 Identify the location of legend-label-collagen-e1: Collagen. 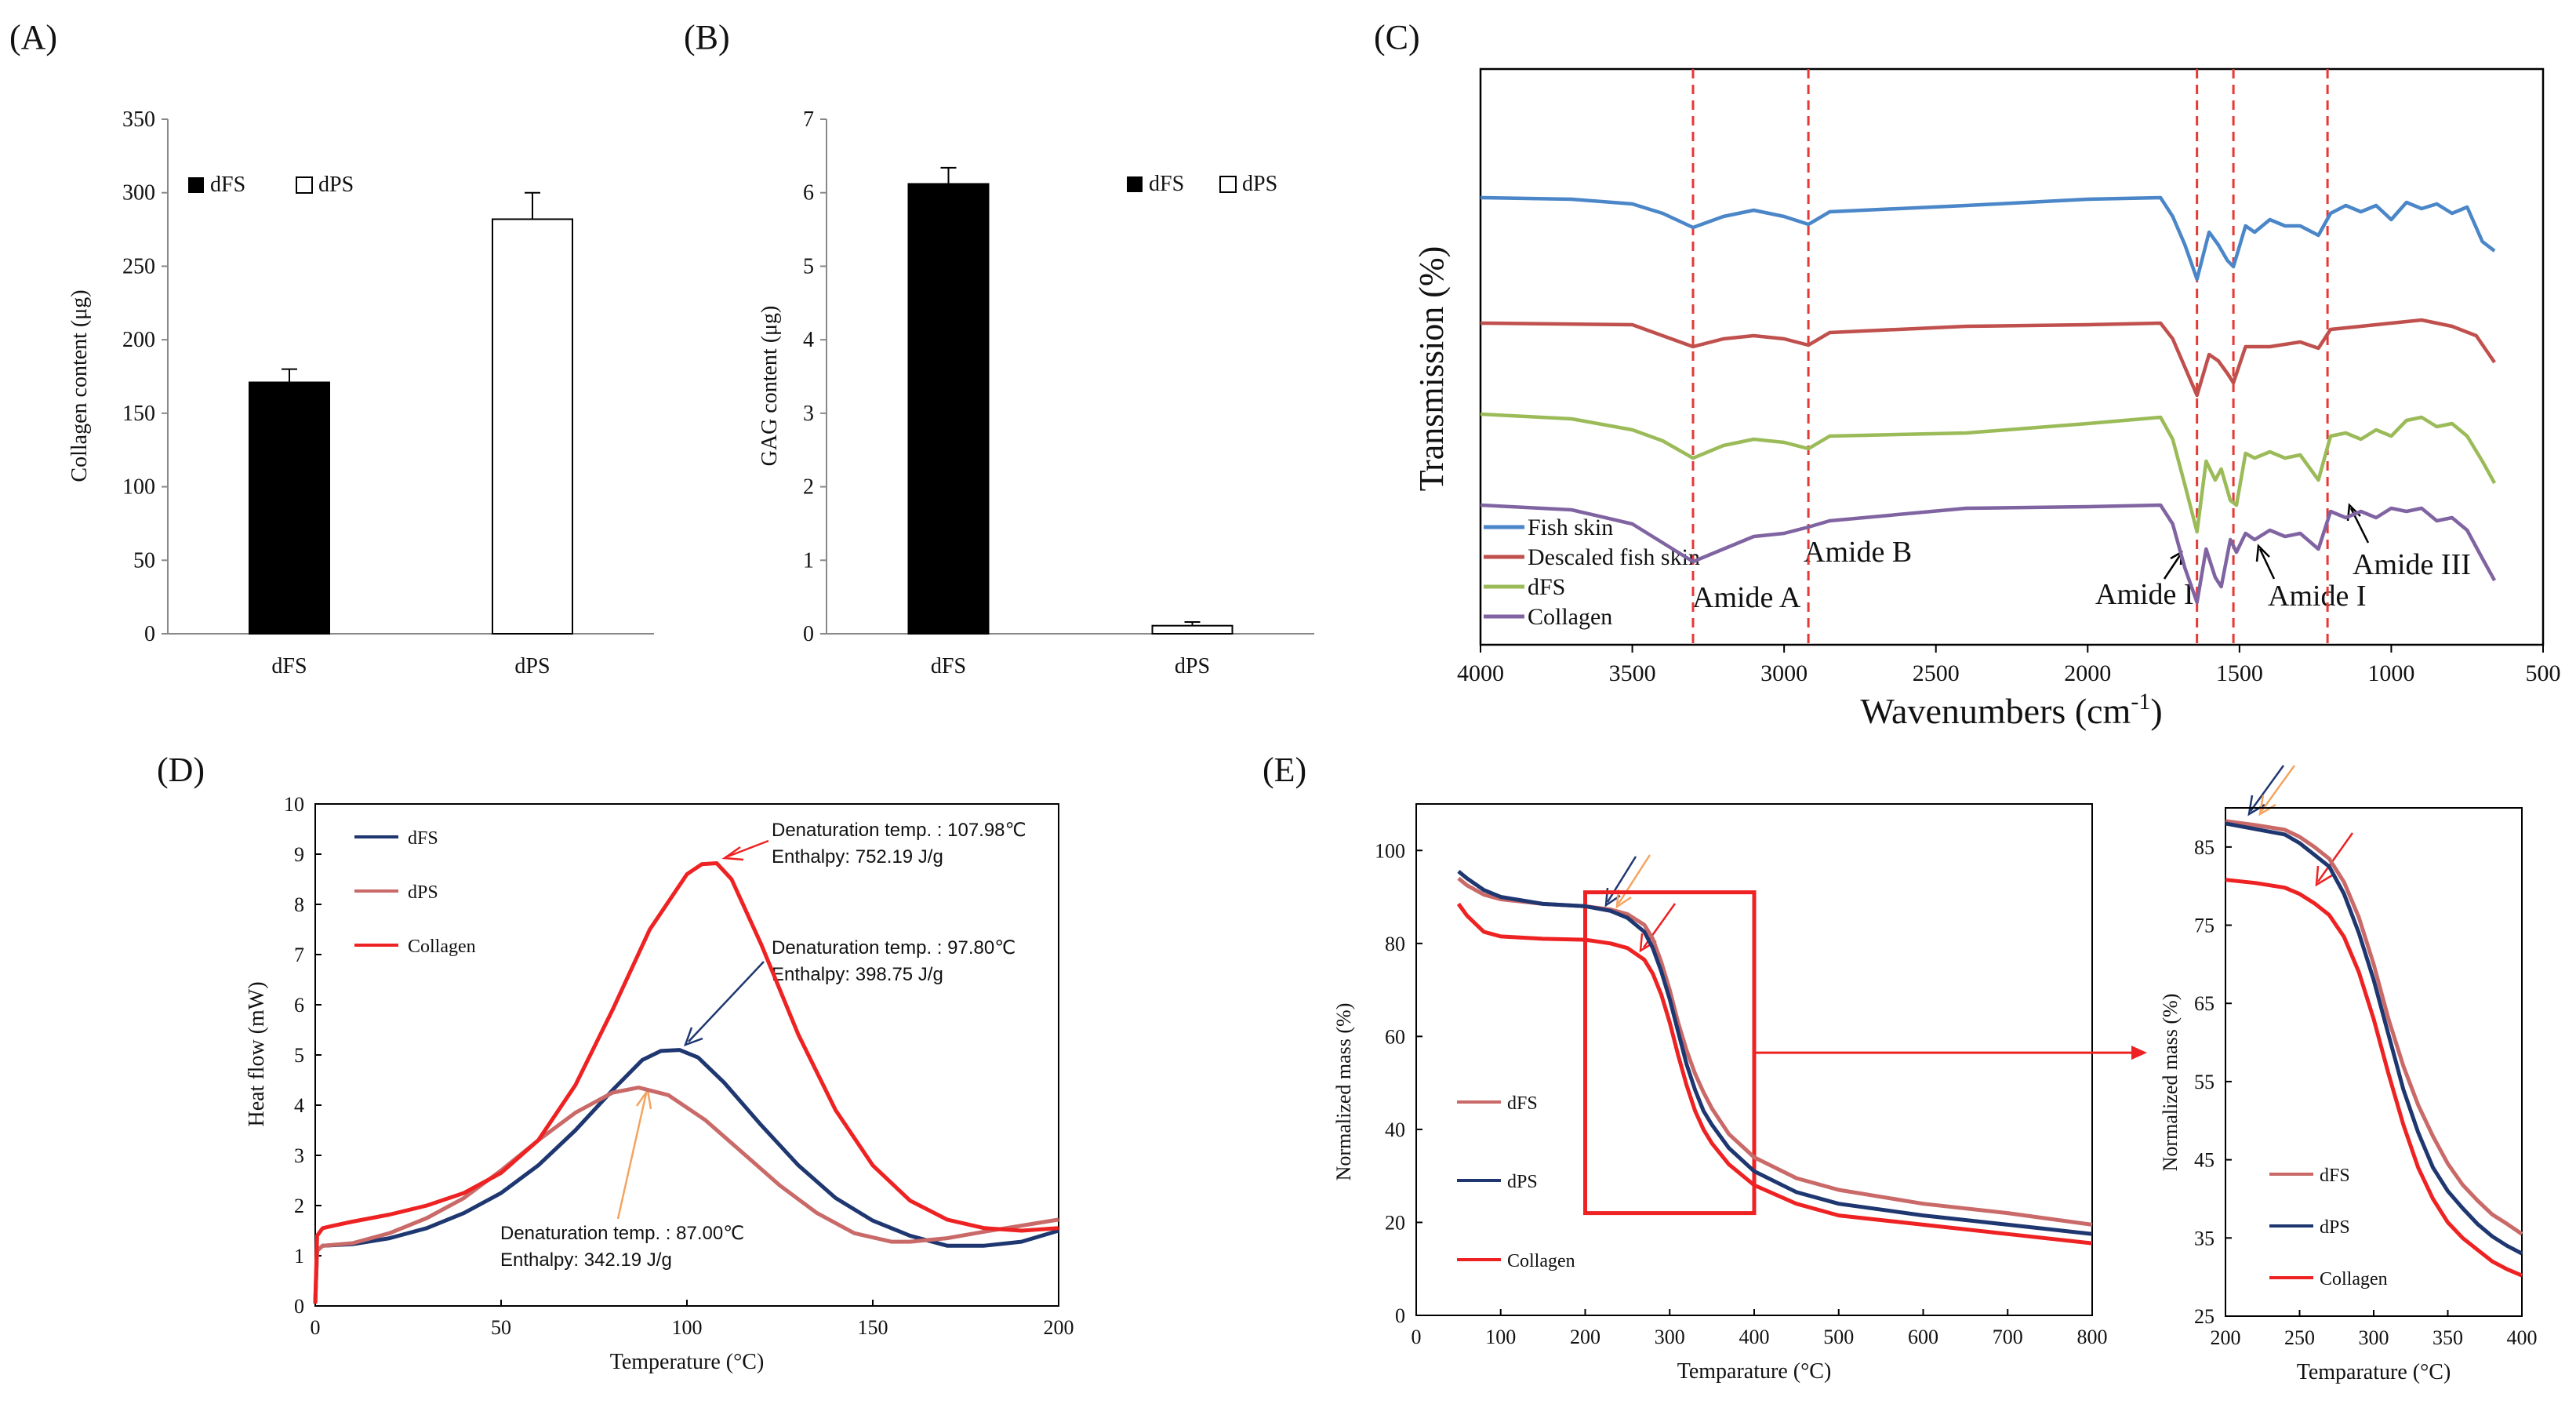
(1541, 1261).